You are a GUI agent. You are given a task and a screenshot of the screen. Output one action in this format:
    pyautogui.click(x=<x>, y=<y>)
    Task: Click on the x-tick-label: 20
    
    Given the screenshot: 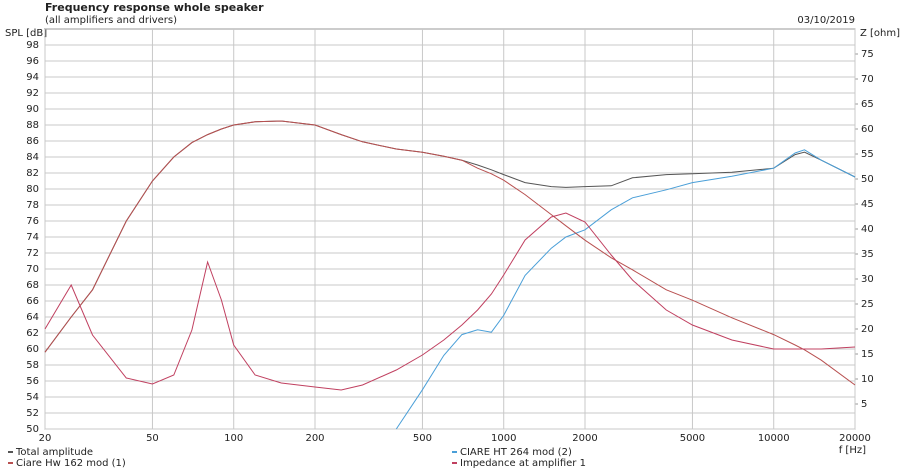 What is the action you would take?
    pyautogui.click(x=45, y=438)
    